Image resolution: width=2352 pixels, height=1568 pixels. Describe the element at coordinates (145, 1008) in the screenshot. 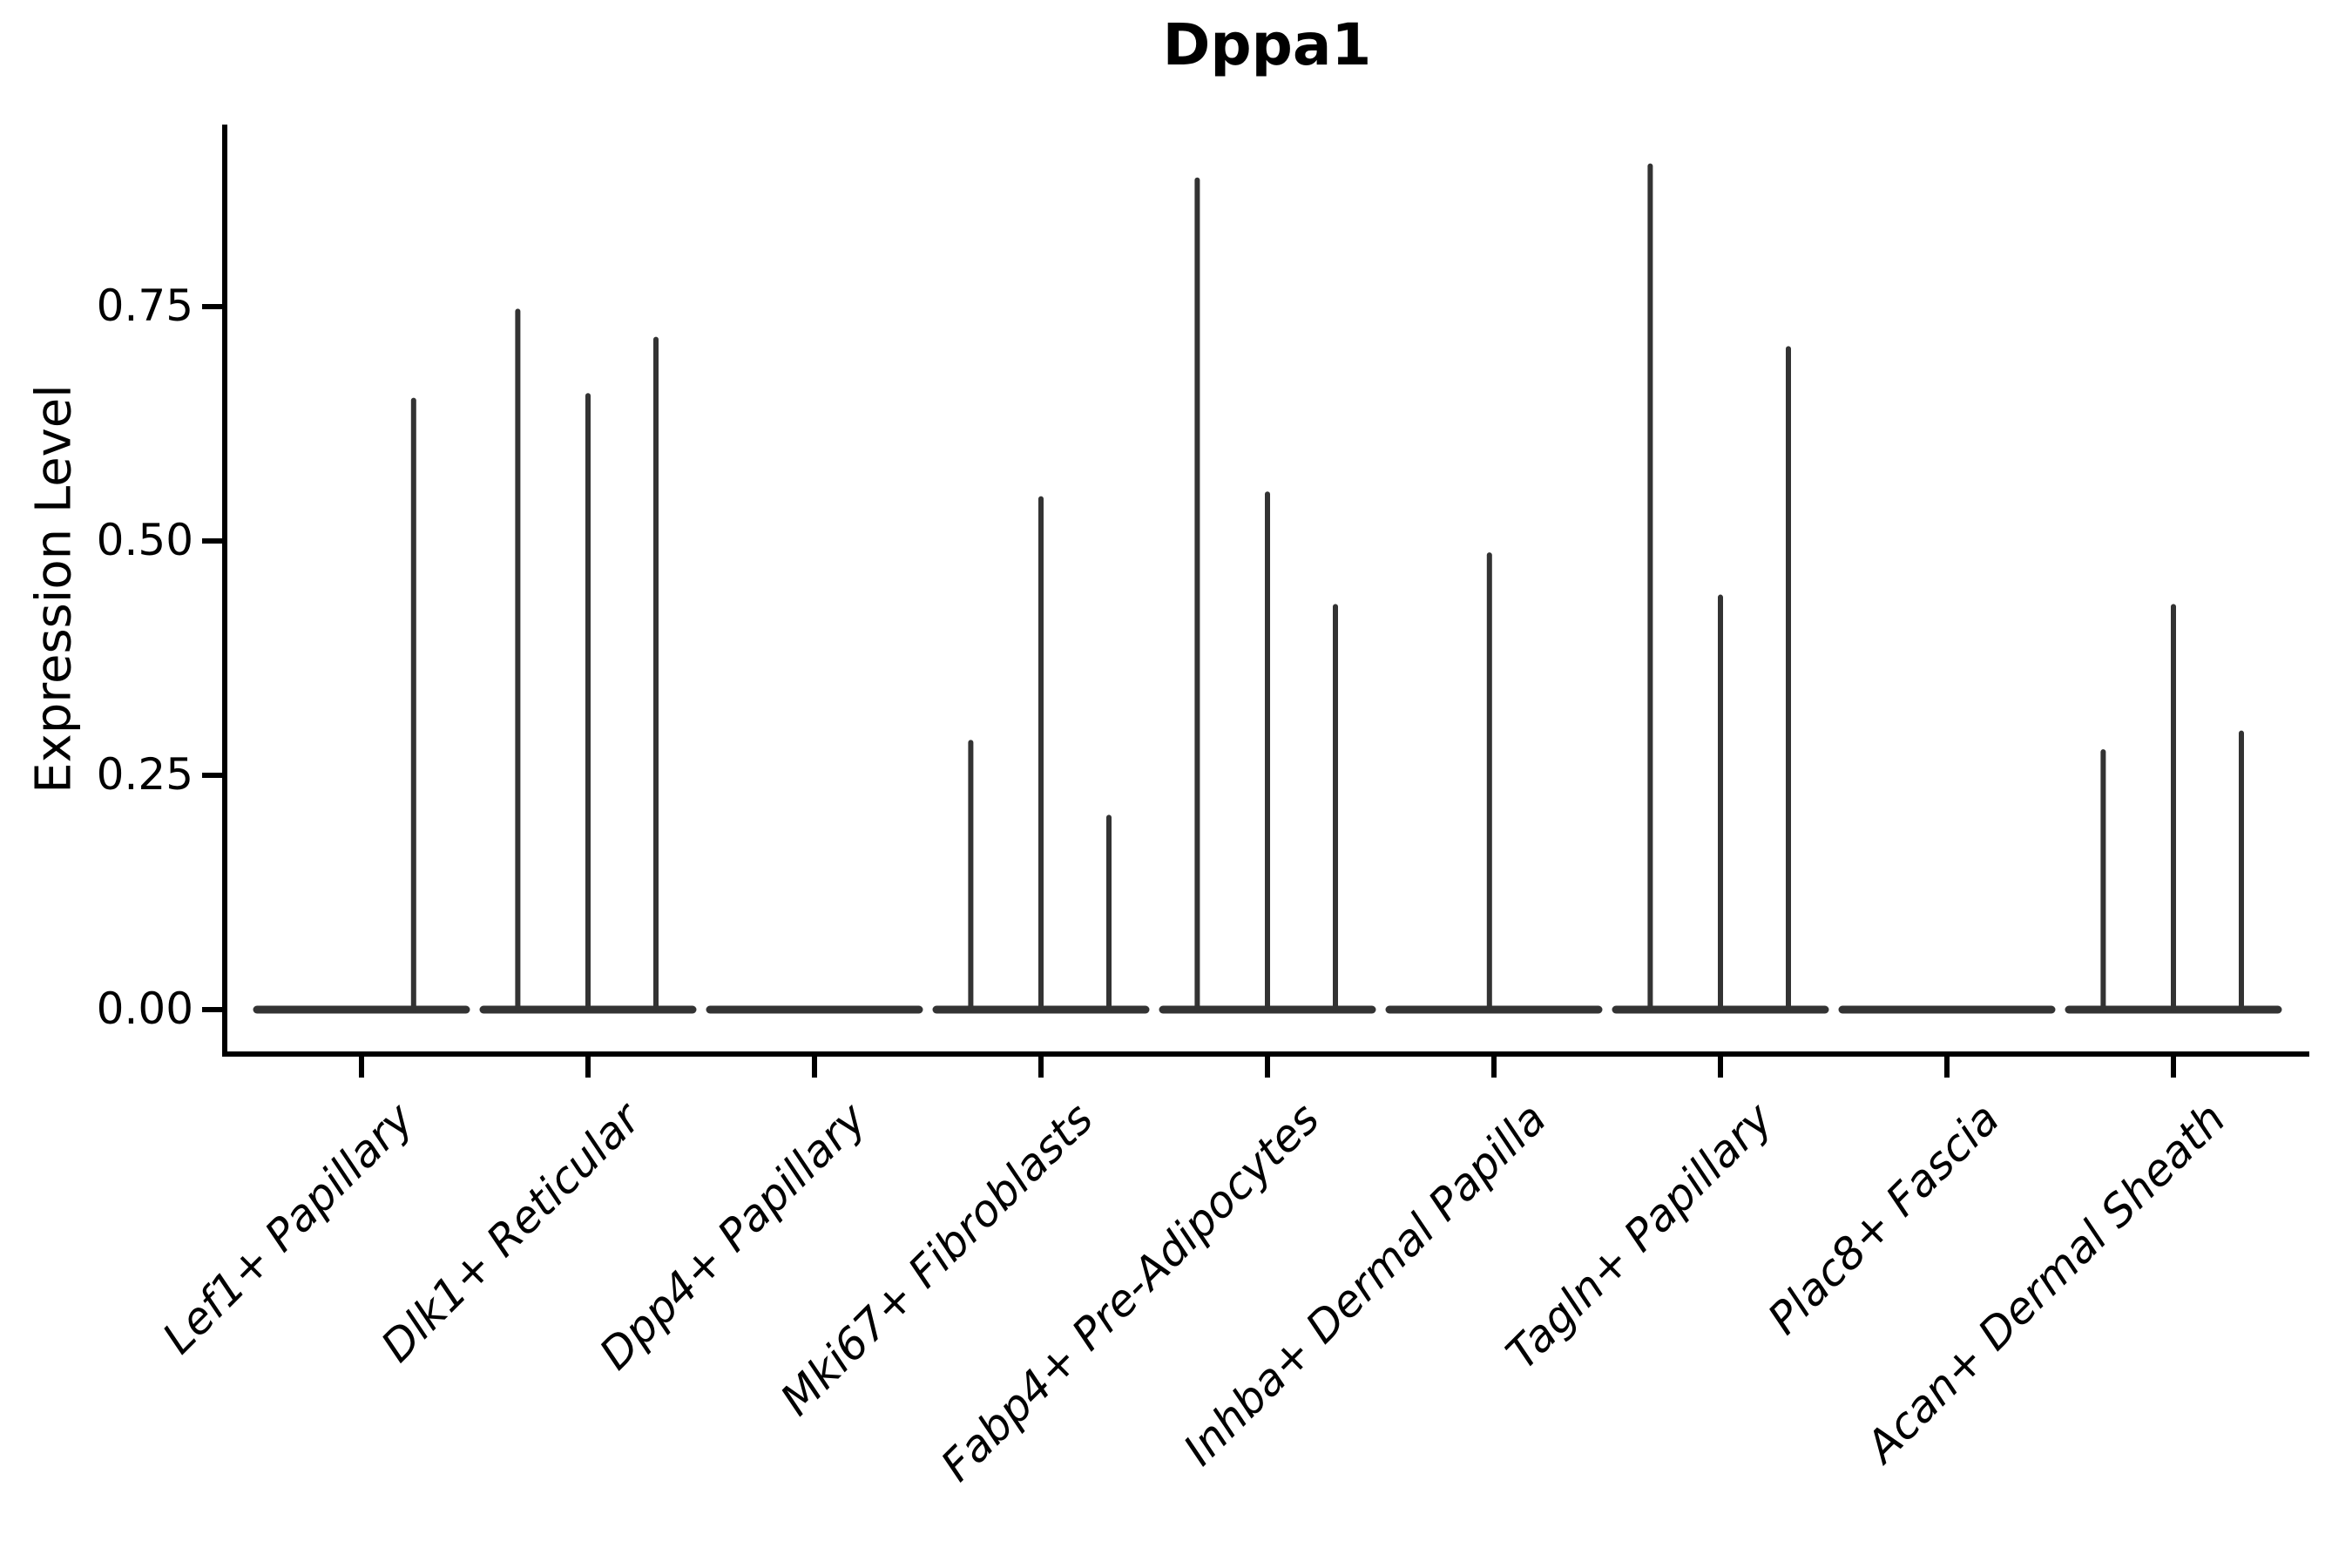

I see `y-tick-label: 0.00` at that location.